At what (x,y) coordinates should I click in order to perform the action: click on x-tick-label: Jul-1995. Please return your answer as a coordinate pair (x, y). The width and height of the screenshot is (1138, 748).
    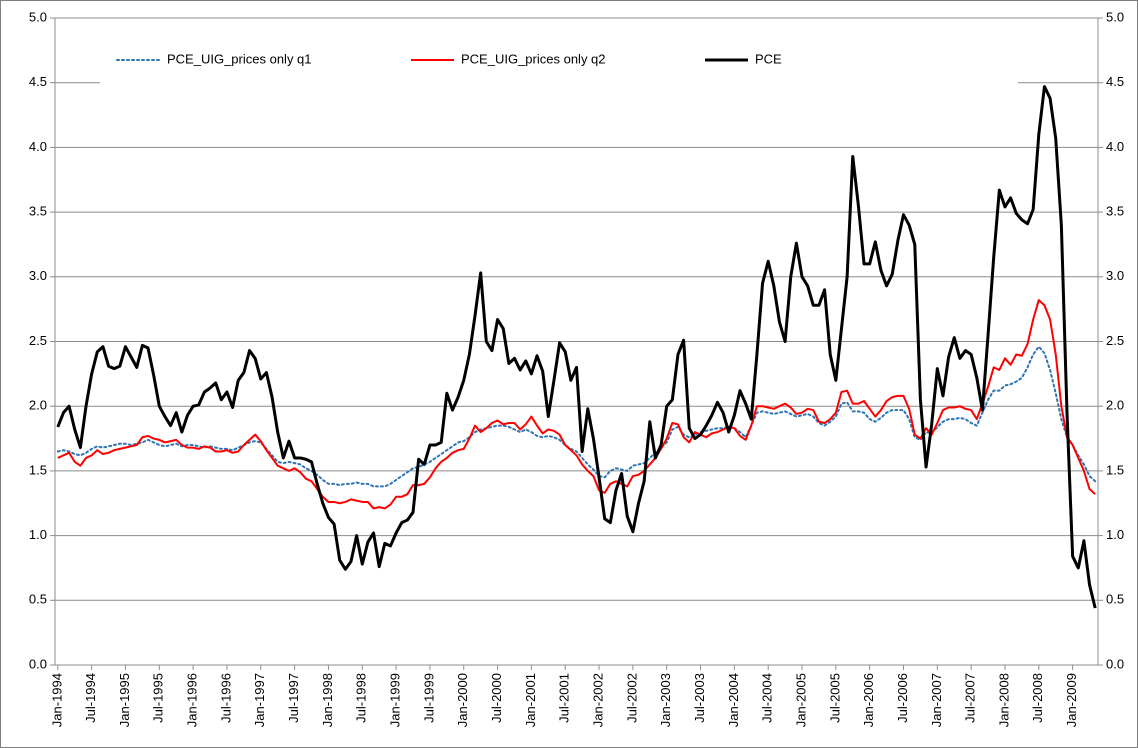
    Looking at the image, I should click on (158, 698).